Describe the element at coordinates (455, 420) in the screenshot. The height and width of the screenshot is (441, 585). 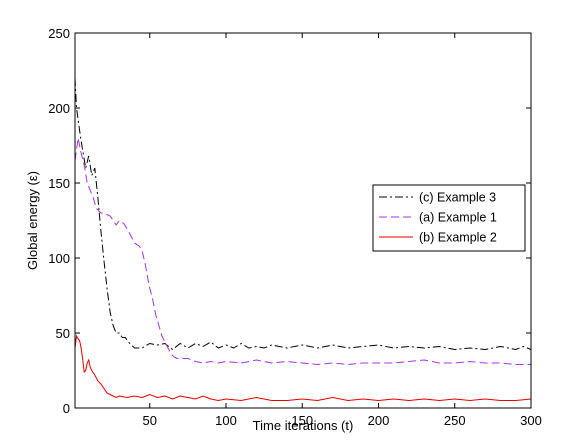
I see `x-tick-label: 250` at that location.